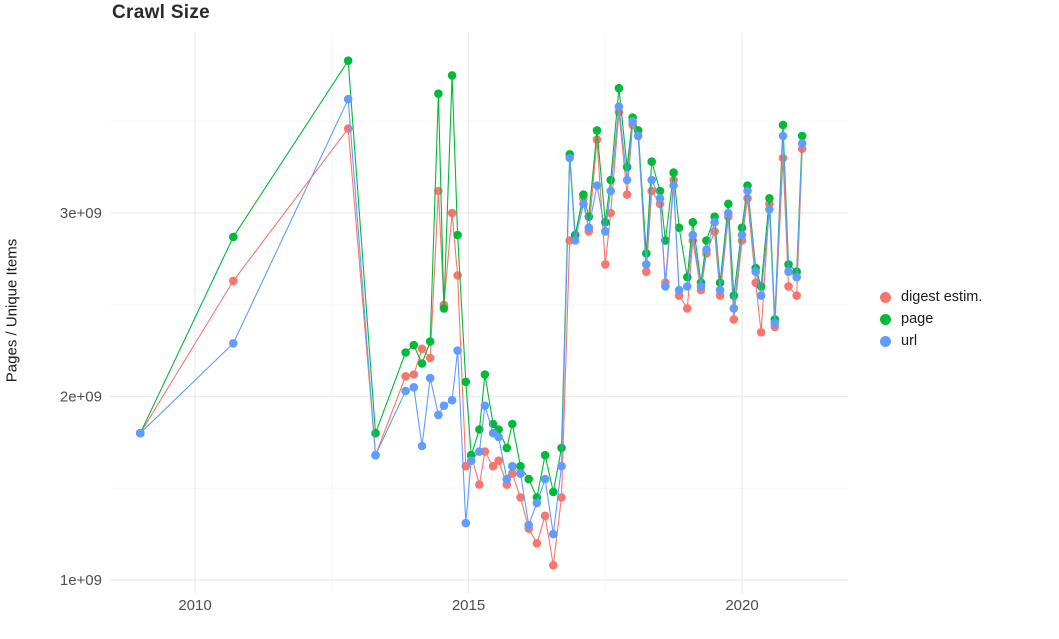  Describe the element at coordinates (931, 297) in the screenshot. I see `legend-item-digest: digest estim.` at that location.